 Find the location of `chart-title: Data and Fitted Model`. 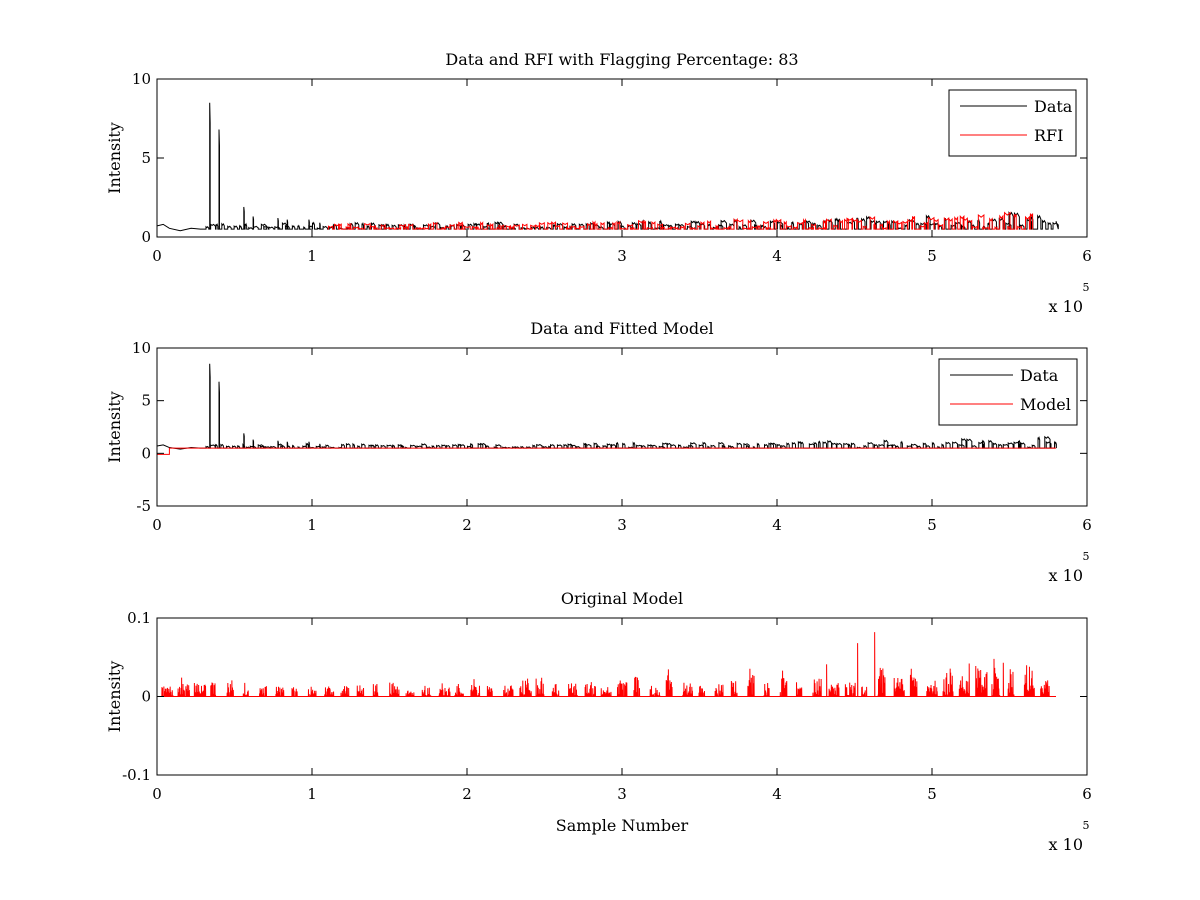

chart-title: Data and Fitted Model is located at coordinates (621, 328).